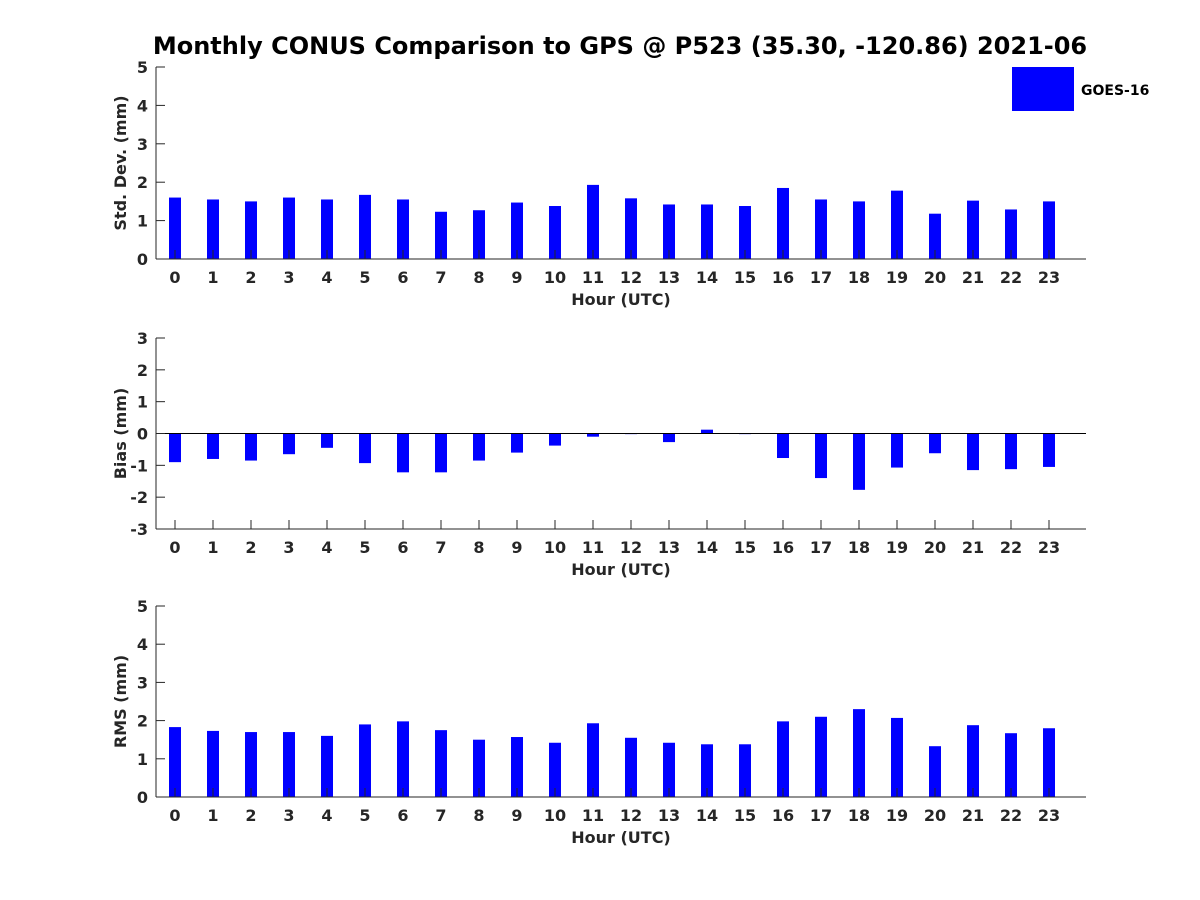  What do you see at coordinates (859, 547) in the screenshot?
I see `bias-x-tick-label: 18` at bounding box center [859, 547].